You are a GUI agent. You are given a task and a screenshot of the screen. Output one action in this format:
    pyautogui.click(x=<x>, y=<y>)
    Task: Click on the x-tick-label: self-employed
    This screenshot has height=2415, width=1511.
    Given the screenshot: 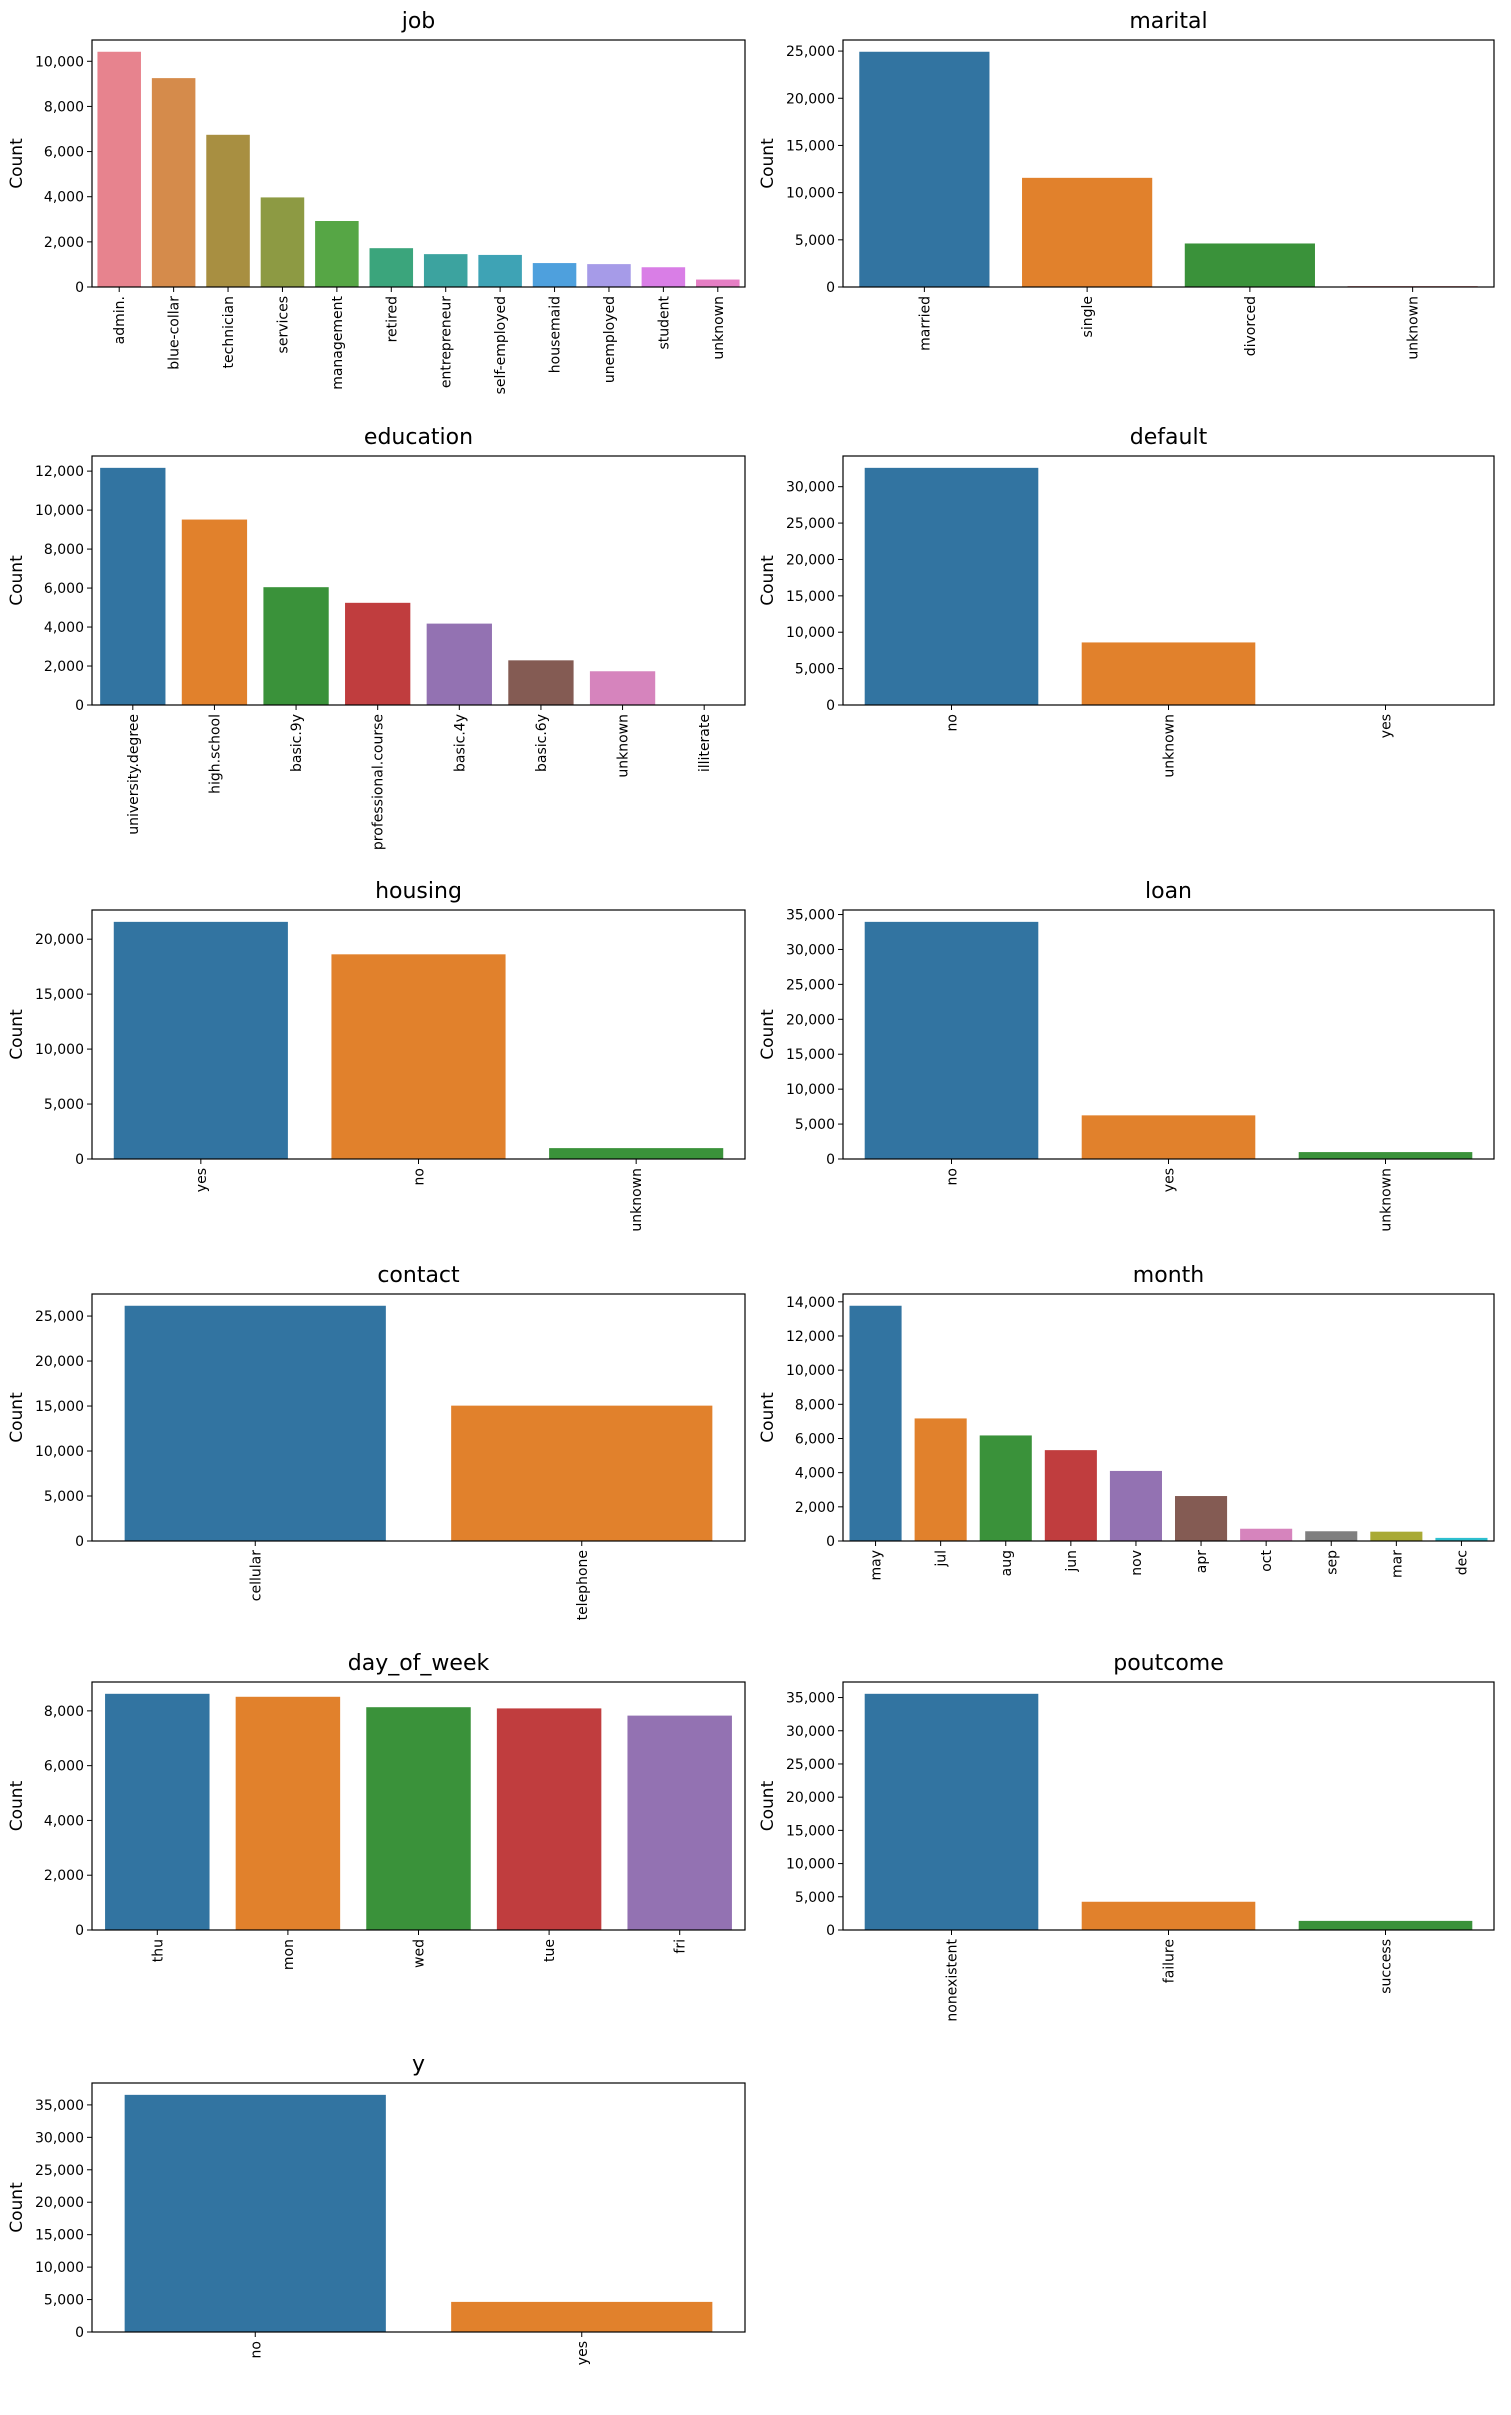 What is the action you would take?
    pyautogui.click(x=501, y=345)
    